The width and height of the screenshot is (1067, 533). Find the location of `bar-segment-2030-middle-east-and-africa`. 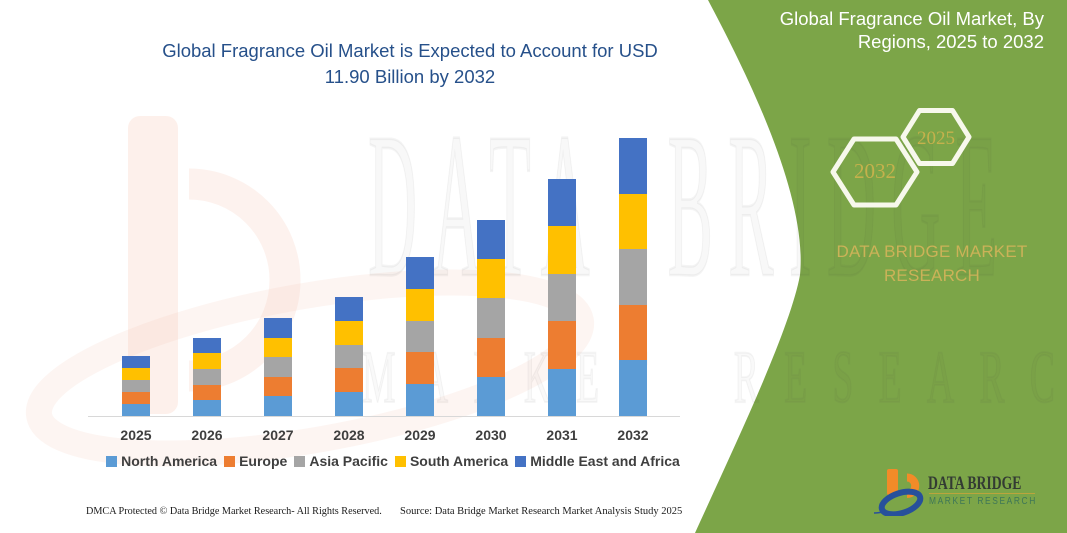

bar-segment-2030-middle-east-and-africa is located at coordinates (491, 239).